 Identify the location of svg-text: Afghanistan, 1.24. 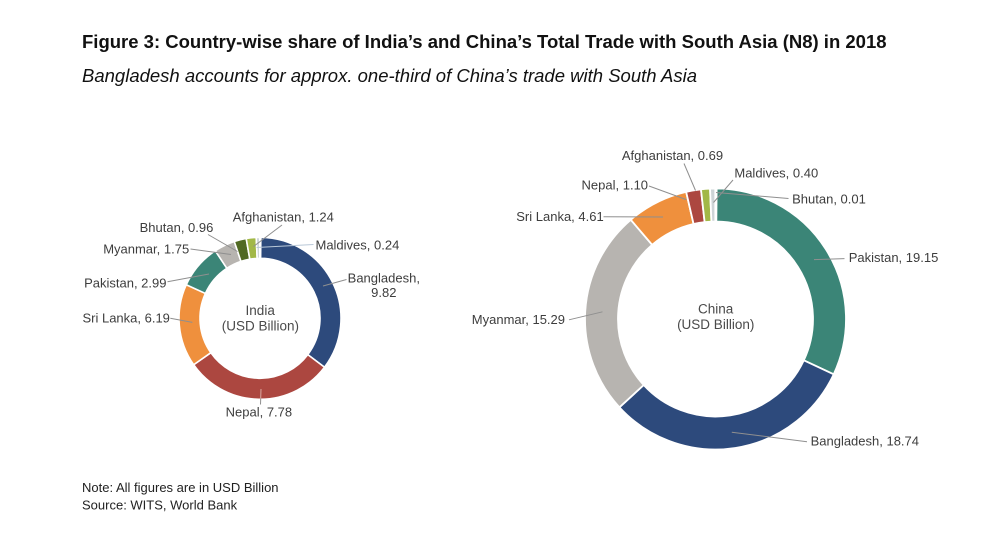
(283, 216).